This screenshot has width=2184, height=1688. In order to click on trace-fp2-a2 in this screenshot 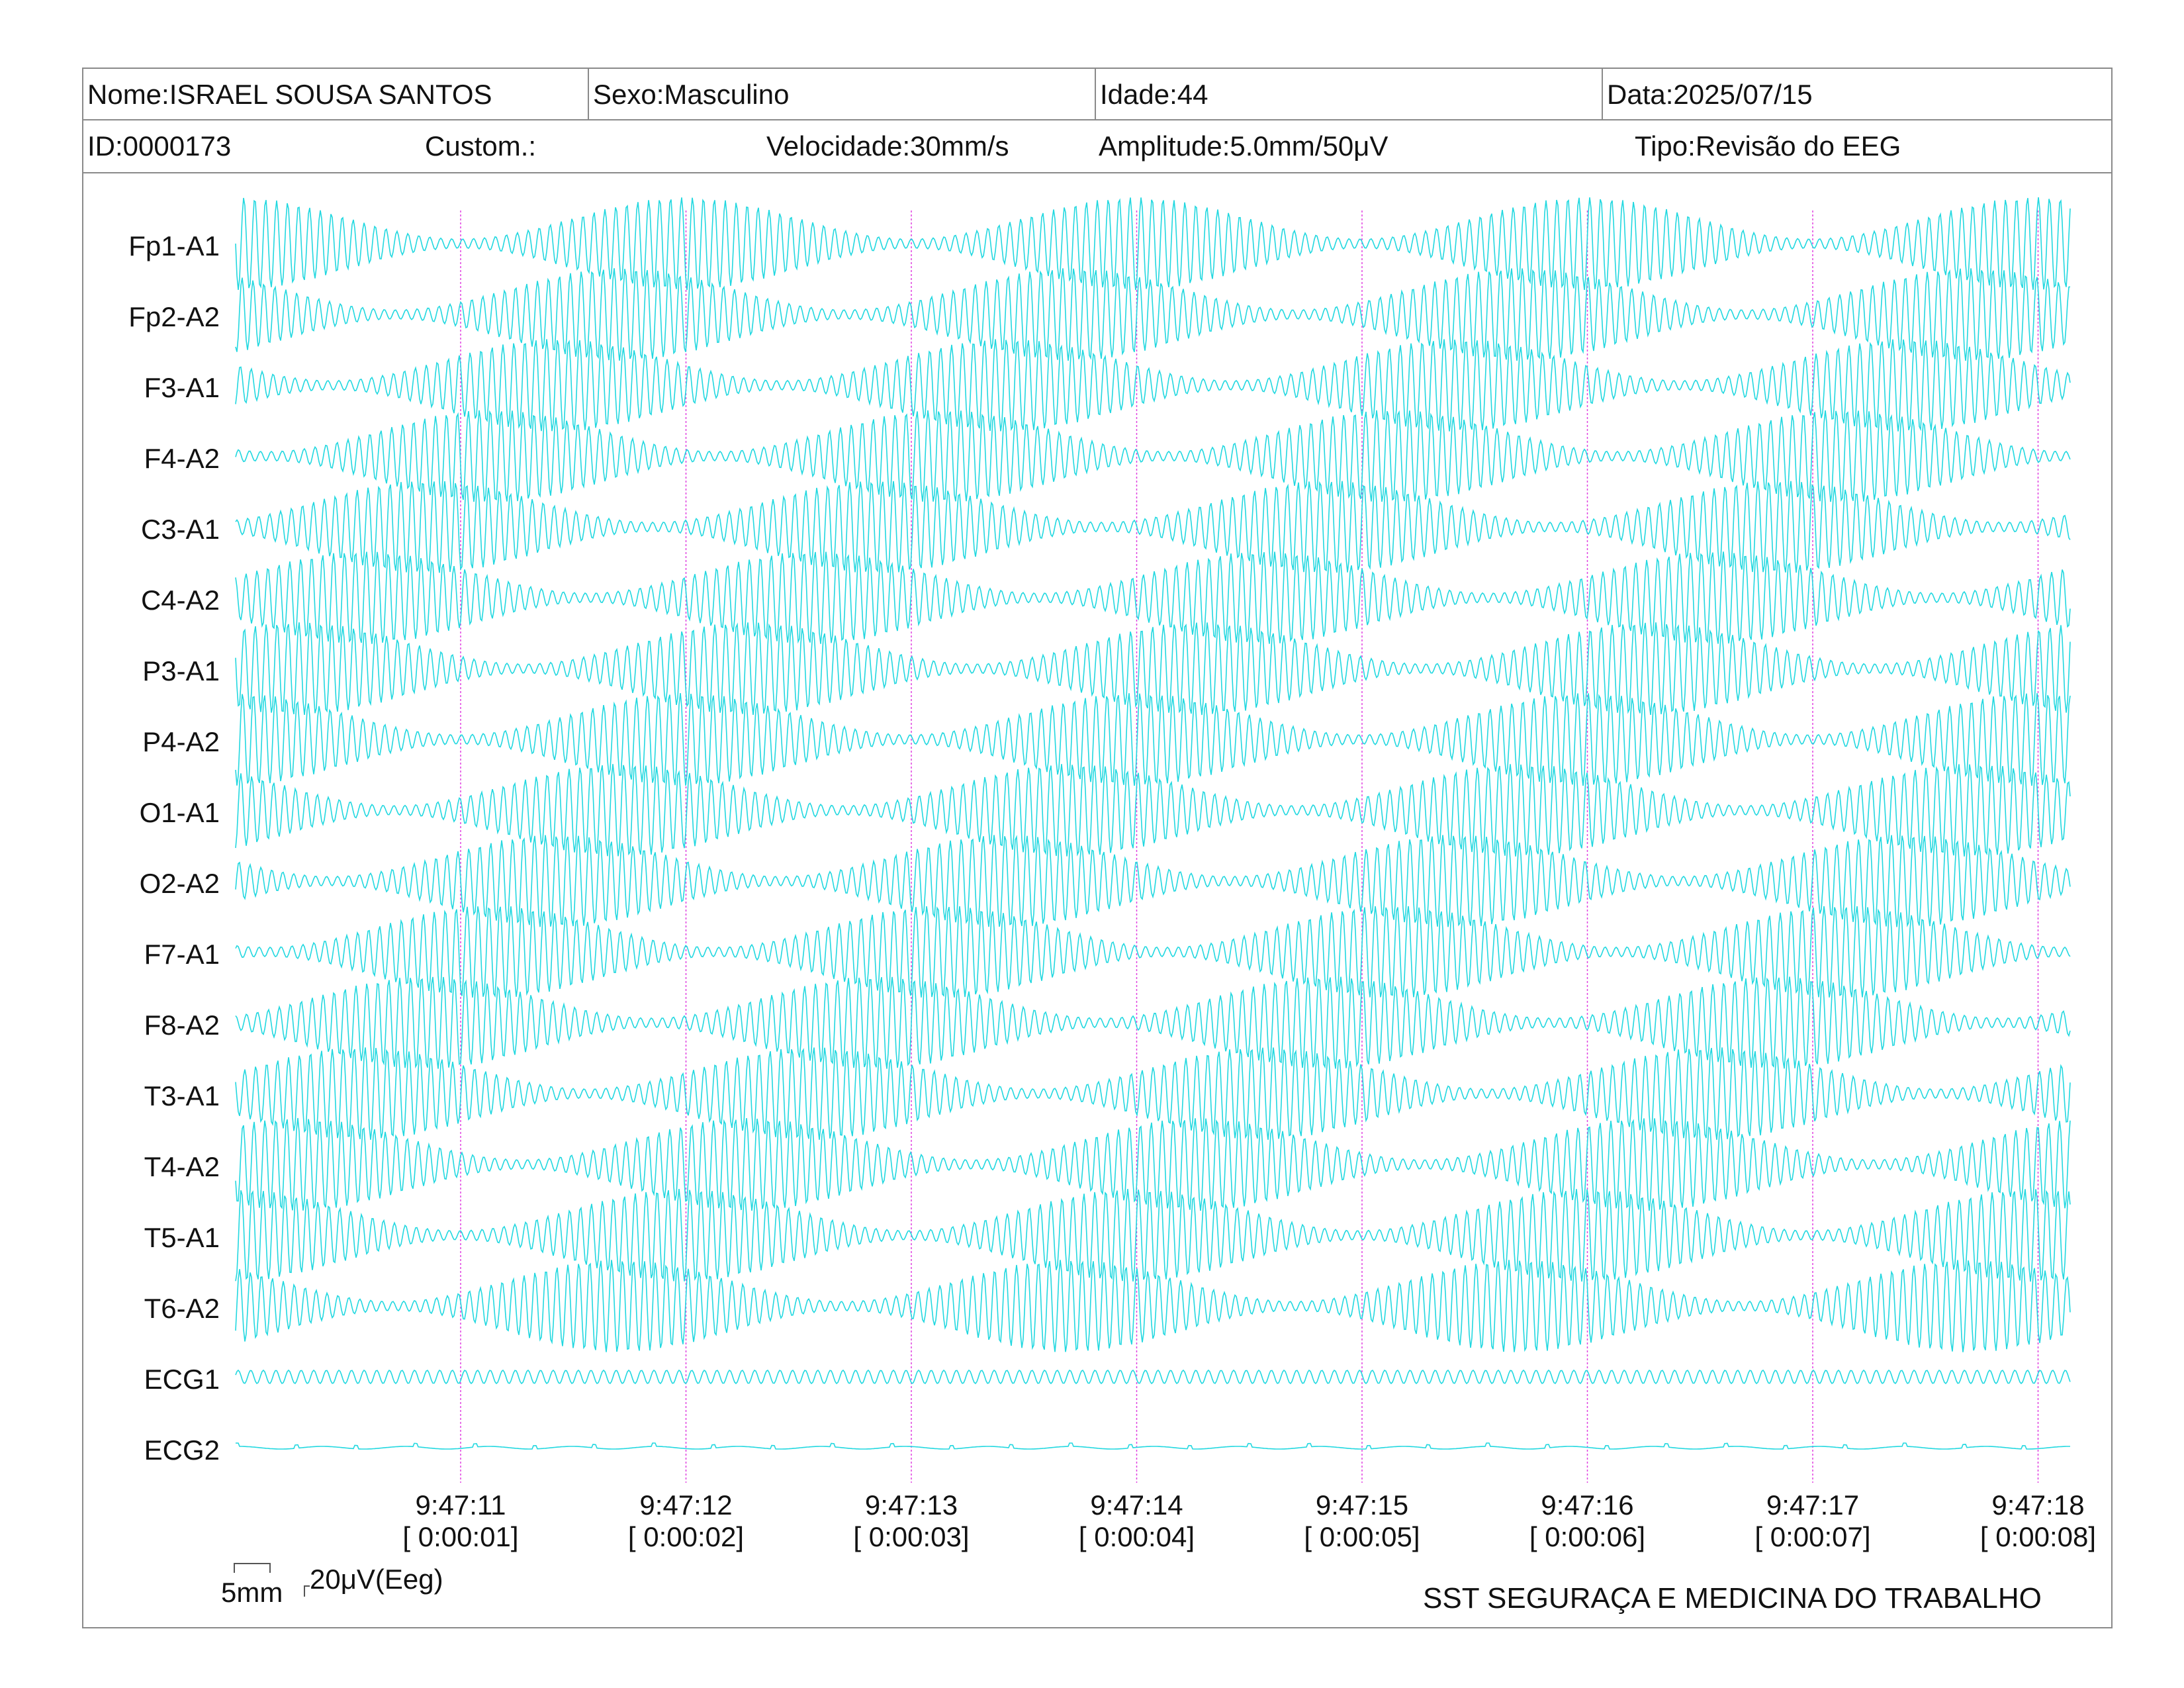, I will do `click(1153, 314)`.